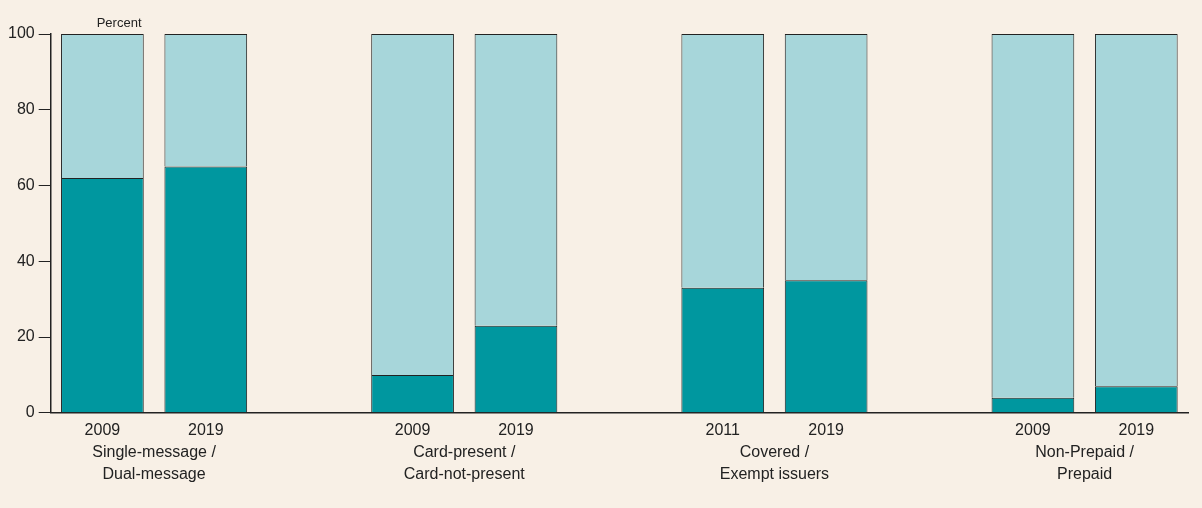 The height and width of the screenshot is (508, 1202). I want to click on y-tick-label: 40, so click(25, 260).